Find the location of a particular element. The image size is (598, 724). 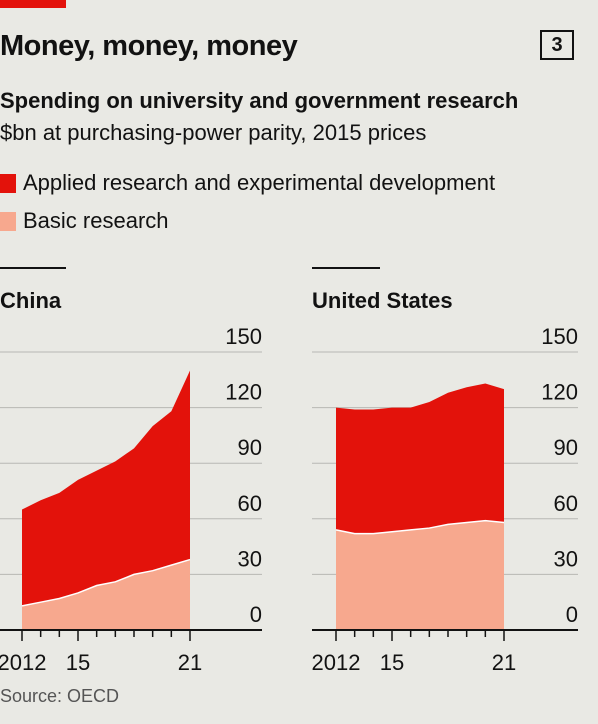

chart-number-badge: 3 is located at coordinates (557, 45).